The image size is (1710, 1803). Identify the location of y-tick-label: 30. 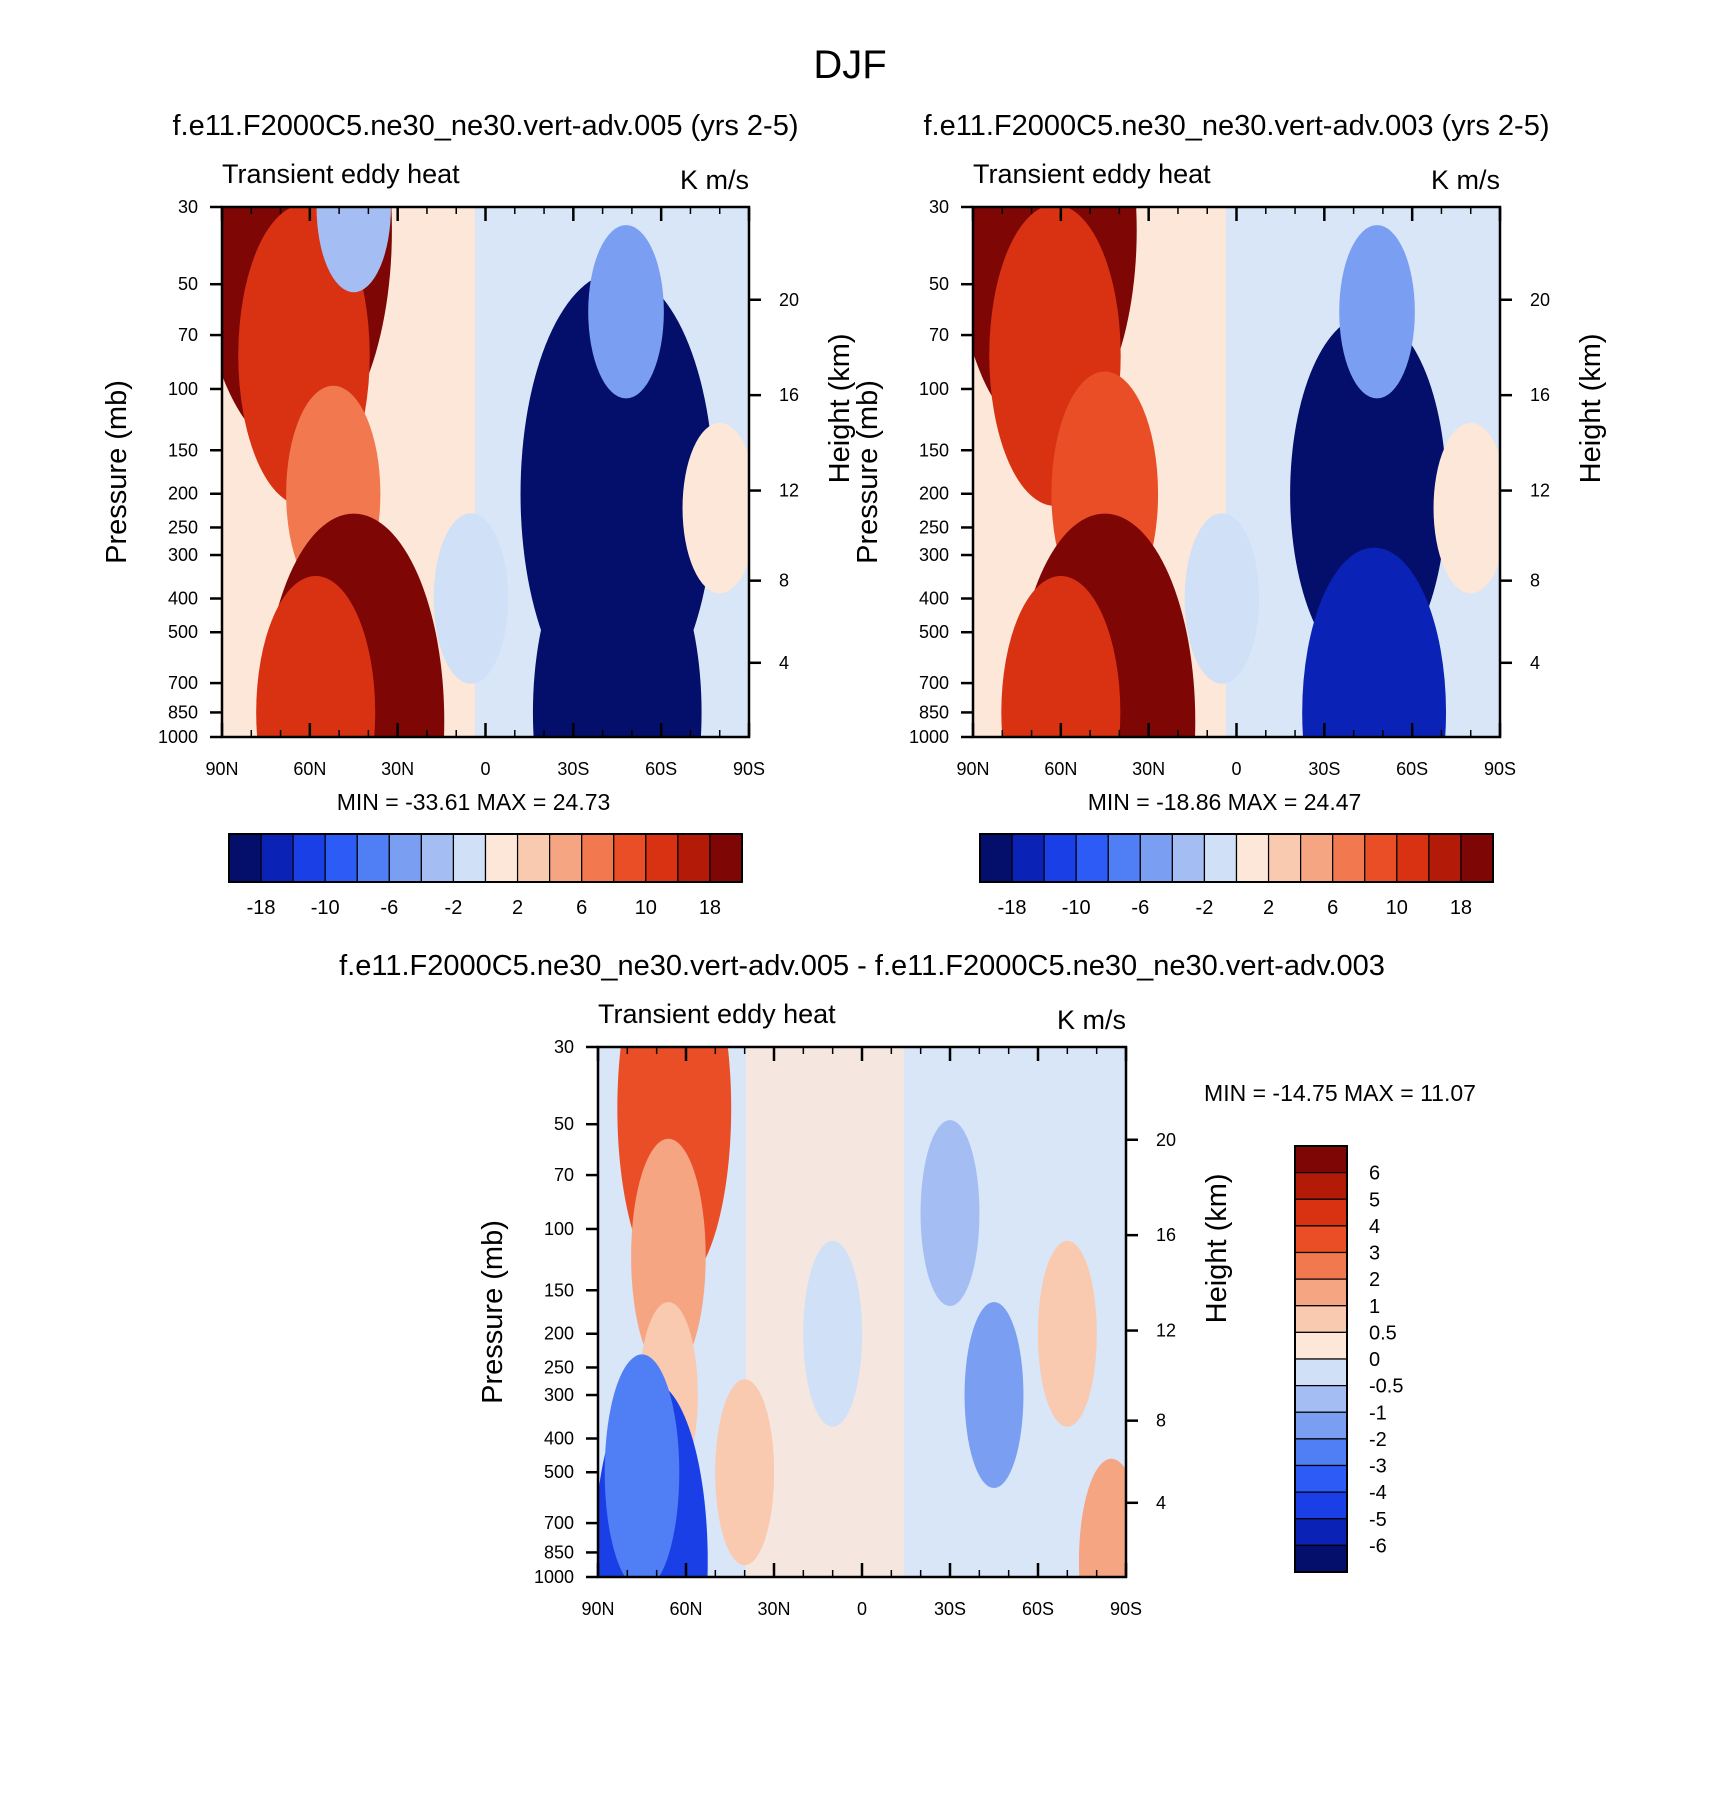
(564, 1047).